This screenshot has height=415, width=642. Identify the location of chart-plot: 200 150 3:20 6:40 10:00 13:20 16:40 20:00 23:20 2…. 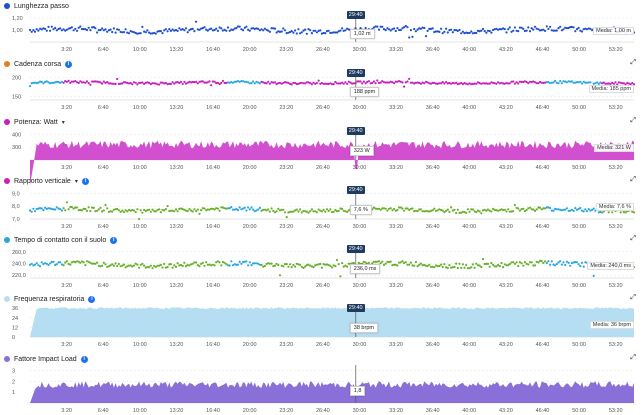
(321, 91).